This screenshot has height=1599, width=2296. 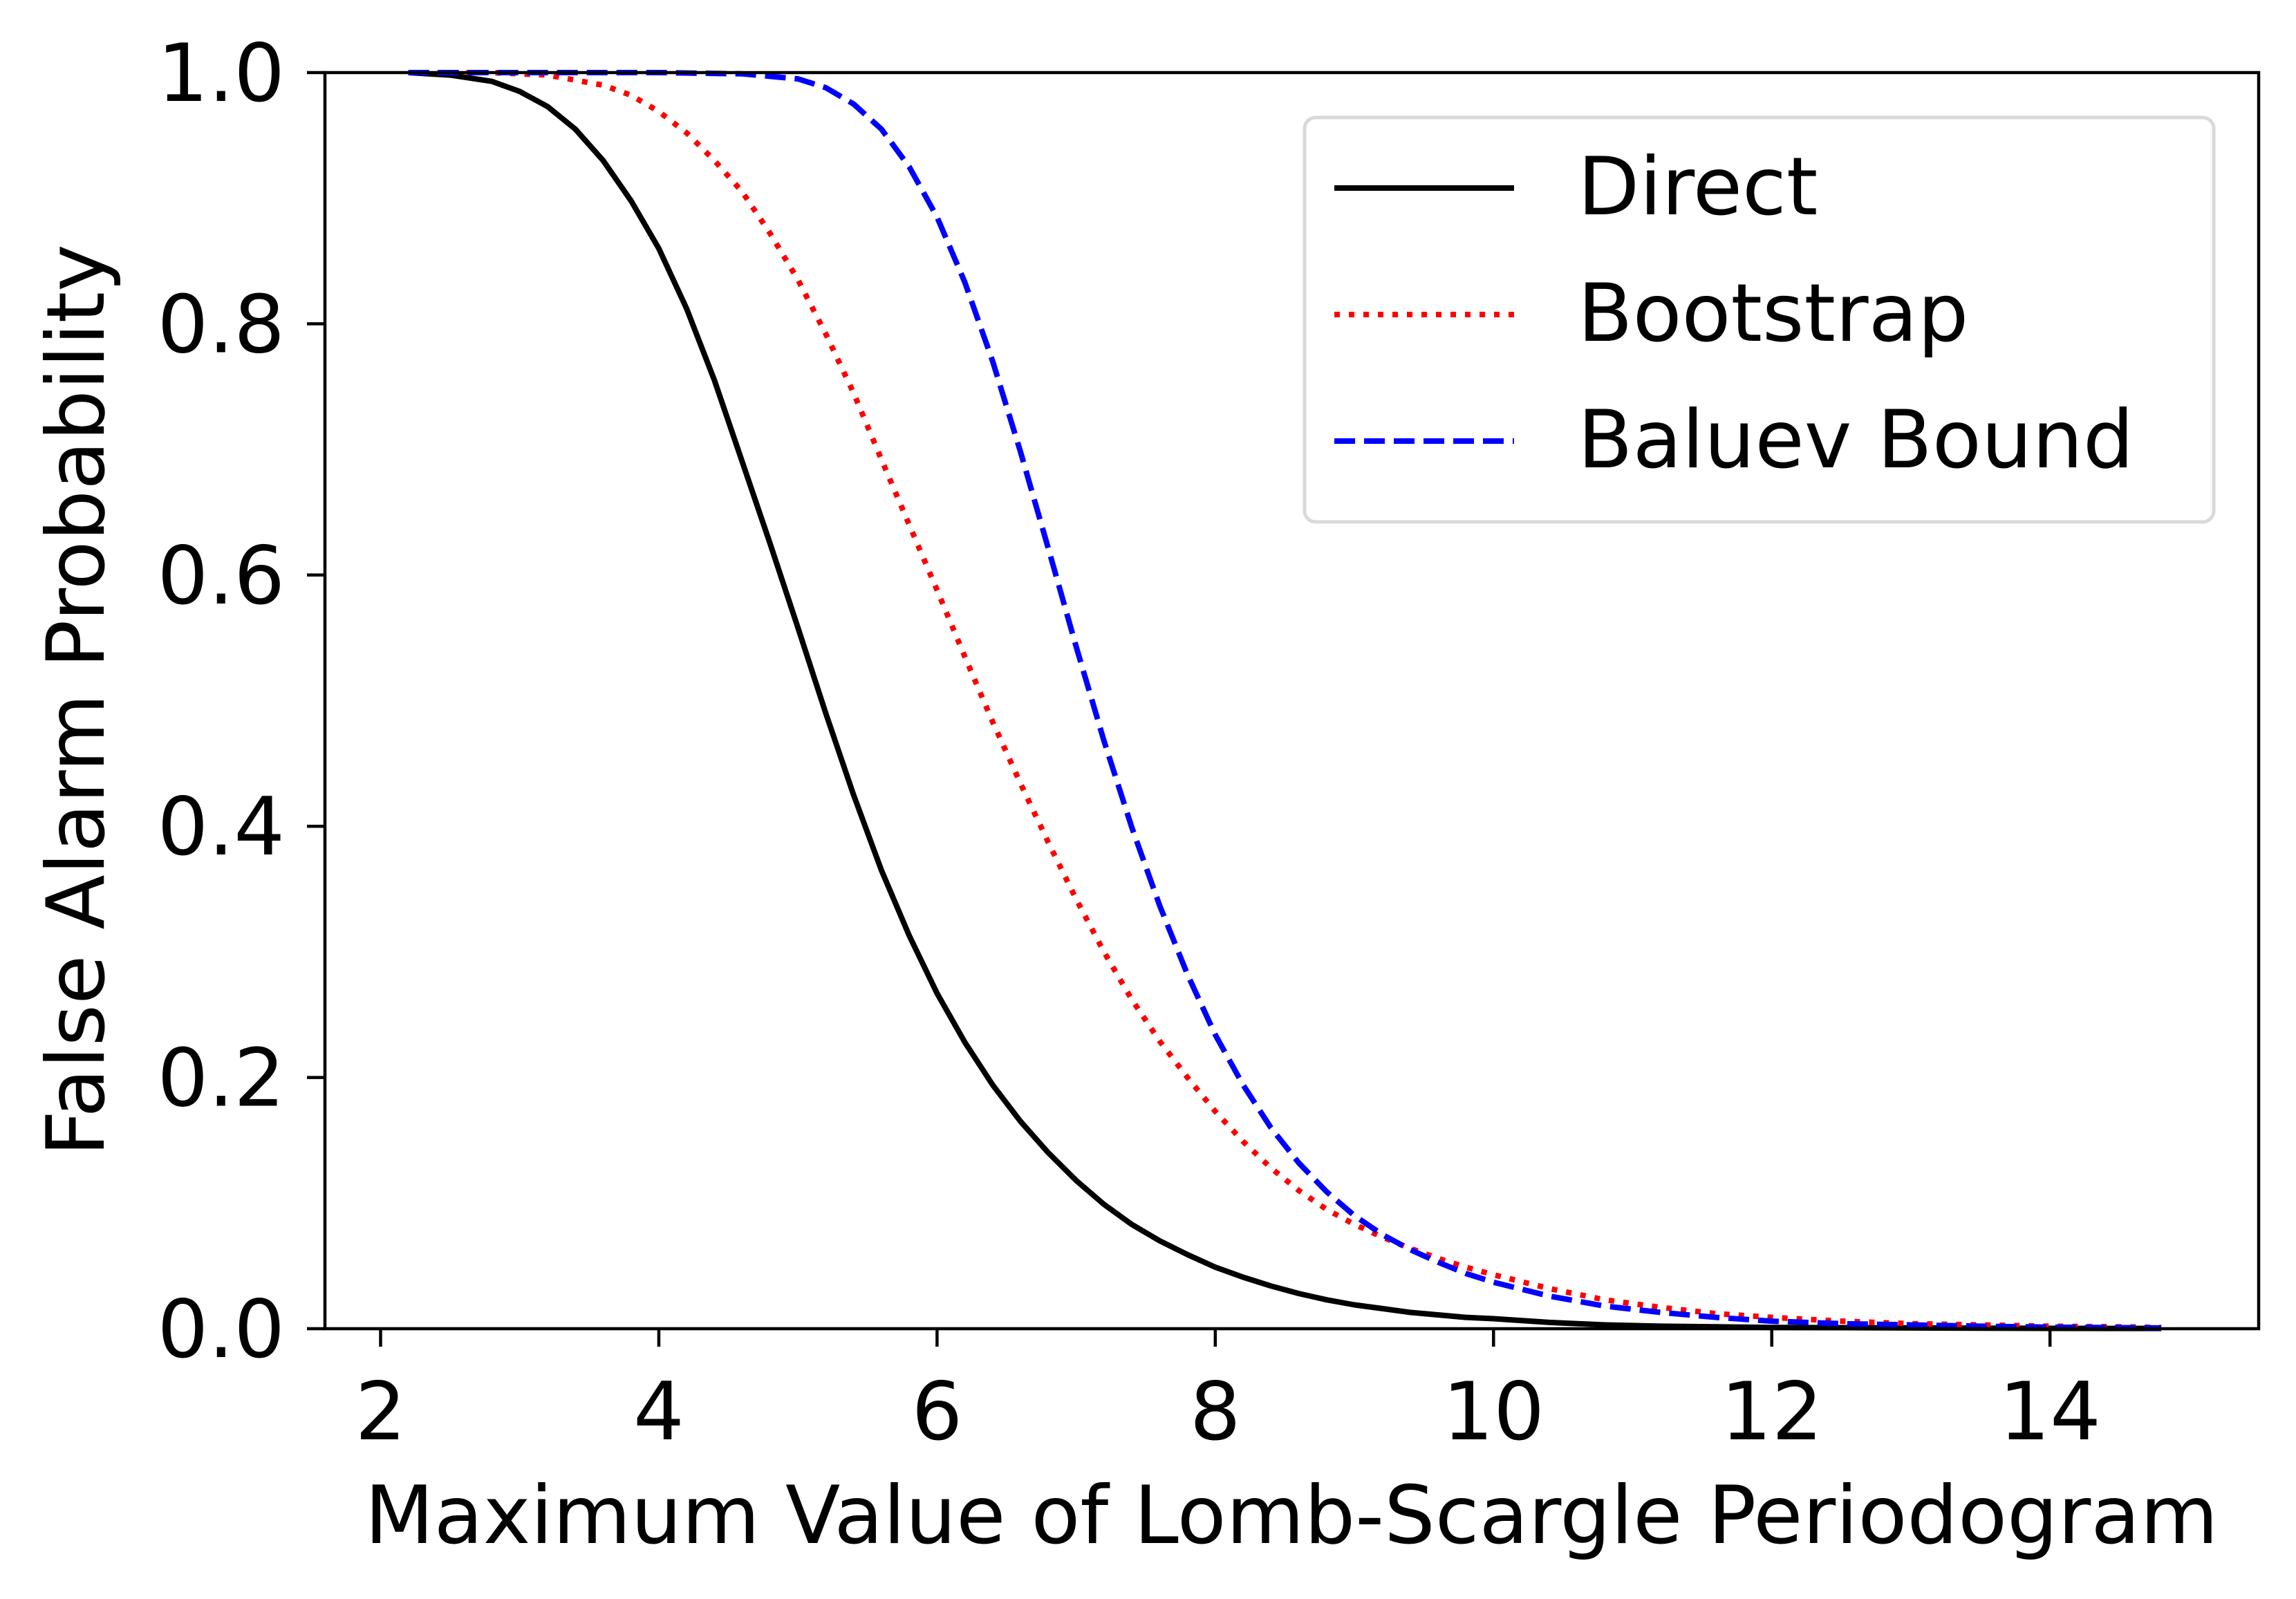 What do you see at coordinates (2050, 1412) in the screenshot?
I see `x-tick-label: 14` at bounding box center [2050, 1412].